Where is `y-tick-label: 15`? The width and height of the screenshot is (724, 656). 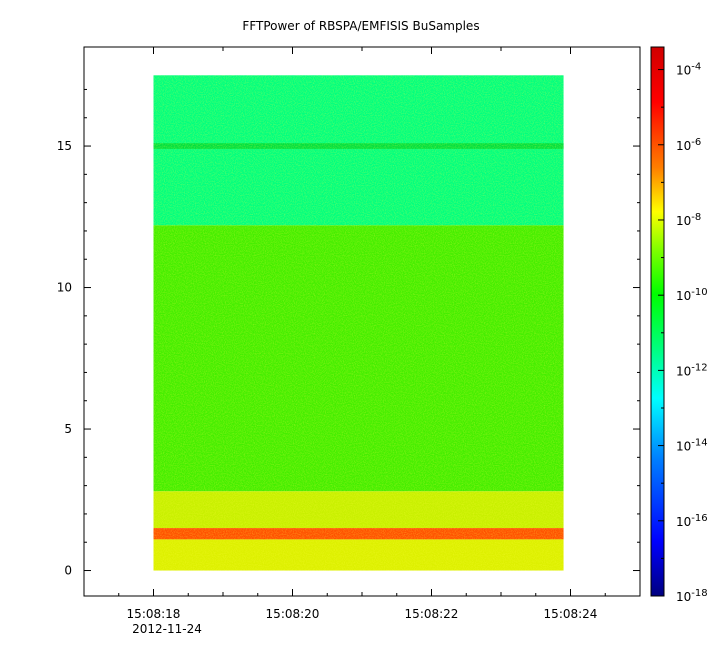
y-tick-label: 15 is located at coordinates (64, 146).